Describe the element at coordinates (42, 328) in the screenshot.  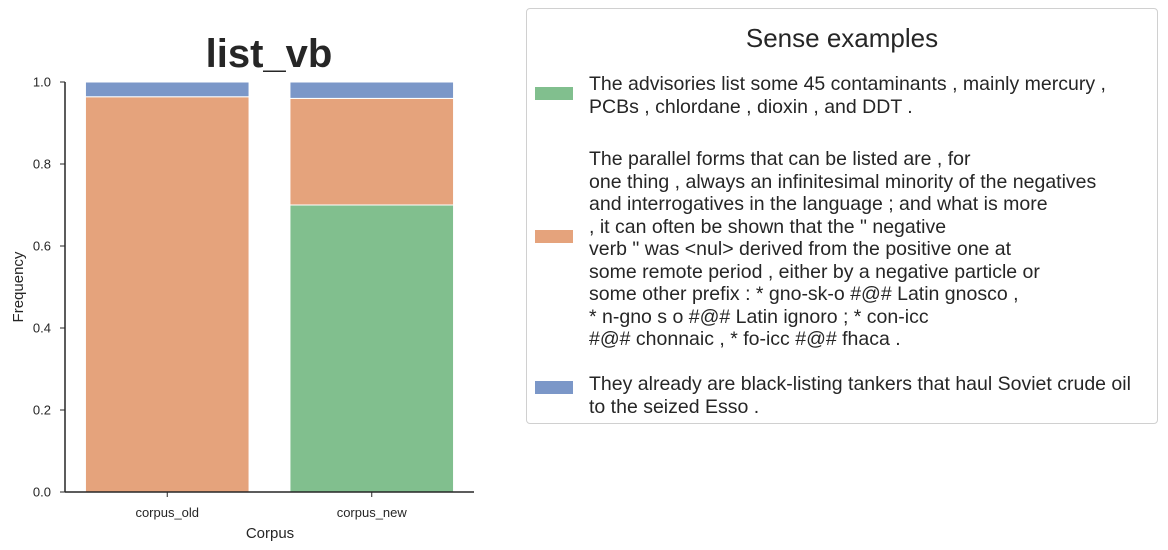
I see `y-tick-label-0.4: 0.4` at that location.